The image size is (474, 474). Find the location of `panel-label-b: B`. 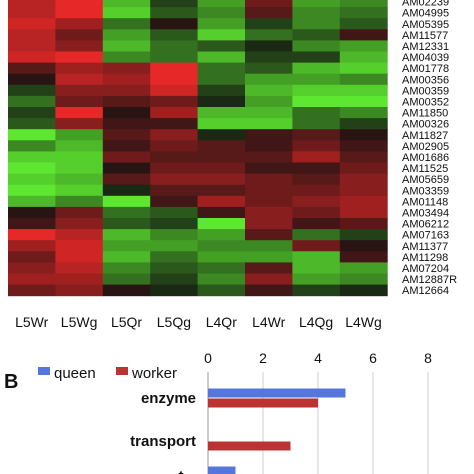

panel-label-b: B is located at coordinates (11, 382).